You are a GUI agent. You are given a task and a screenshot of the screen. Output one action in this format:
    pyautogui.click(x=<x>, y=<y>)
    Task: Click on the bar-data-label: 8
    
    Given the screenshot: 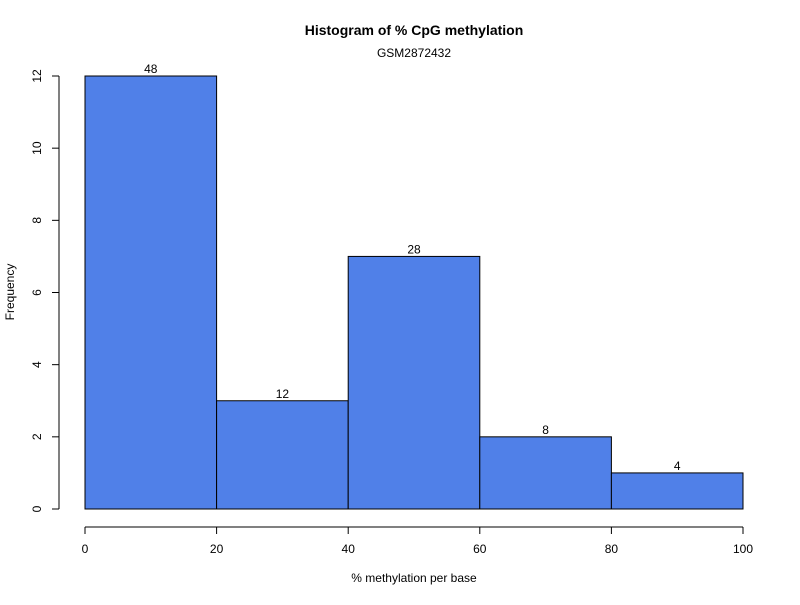 What is the action you would take?
    pyautogui.click(x=545, y=430)
    